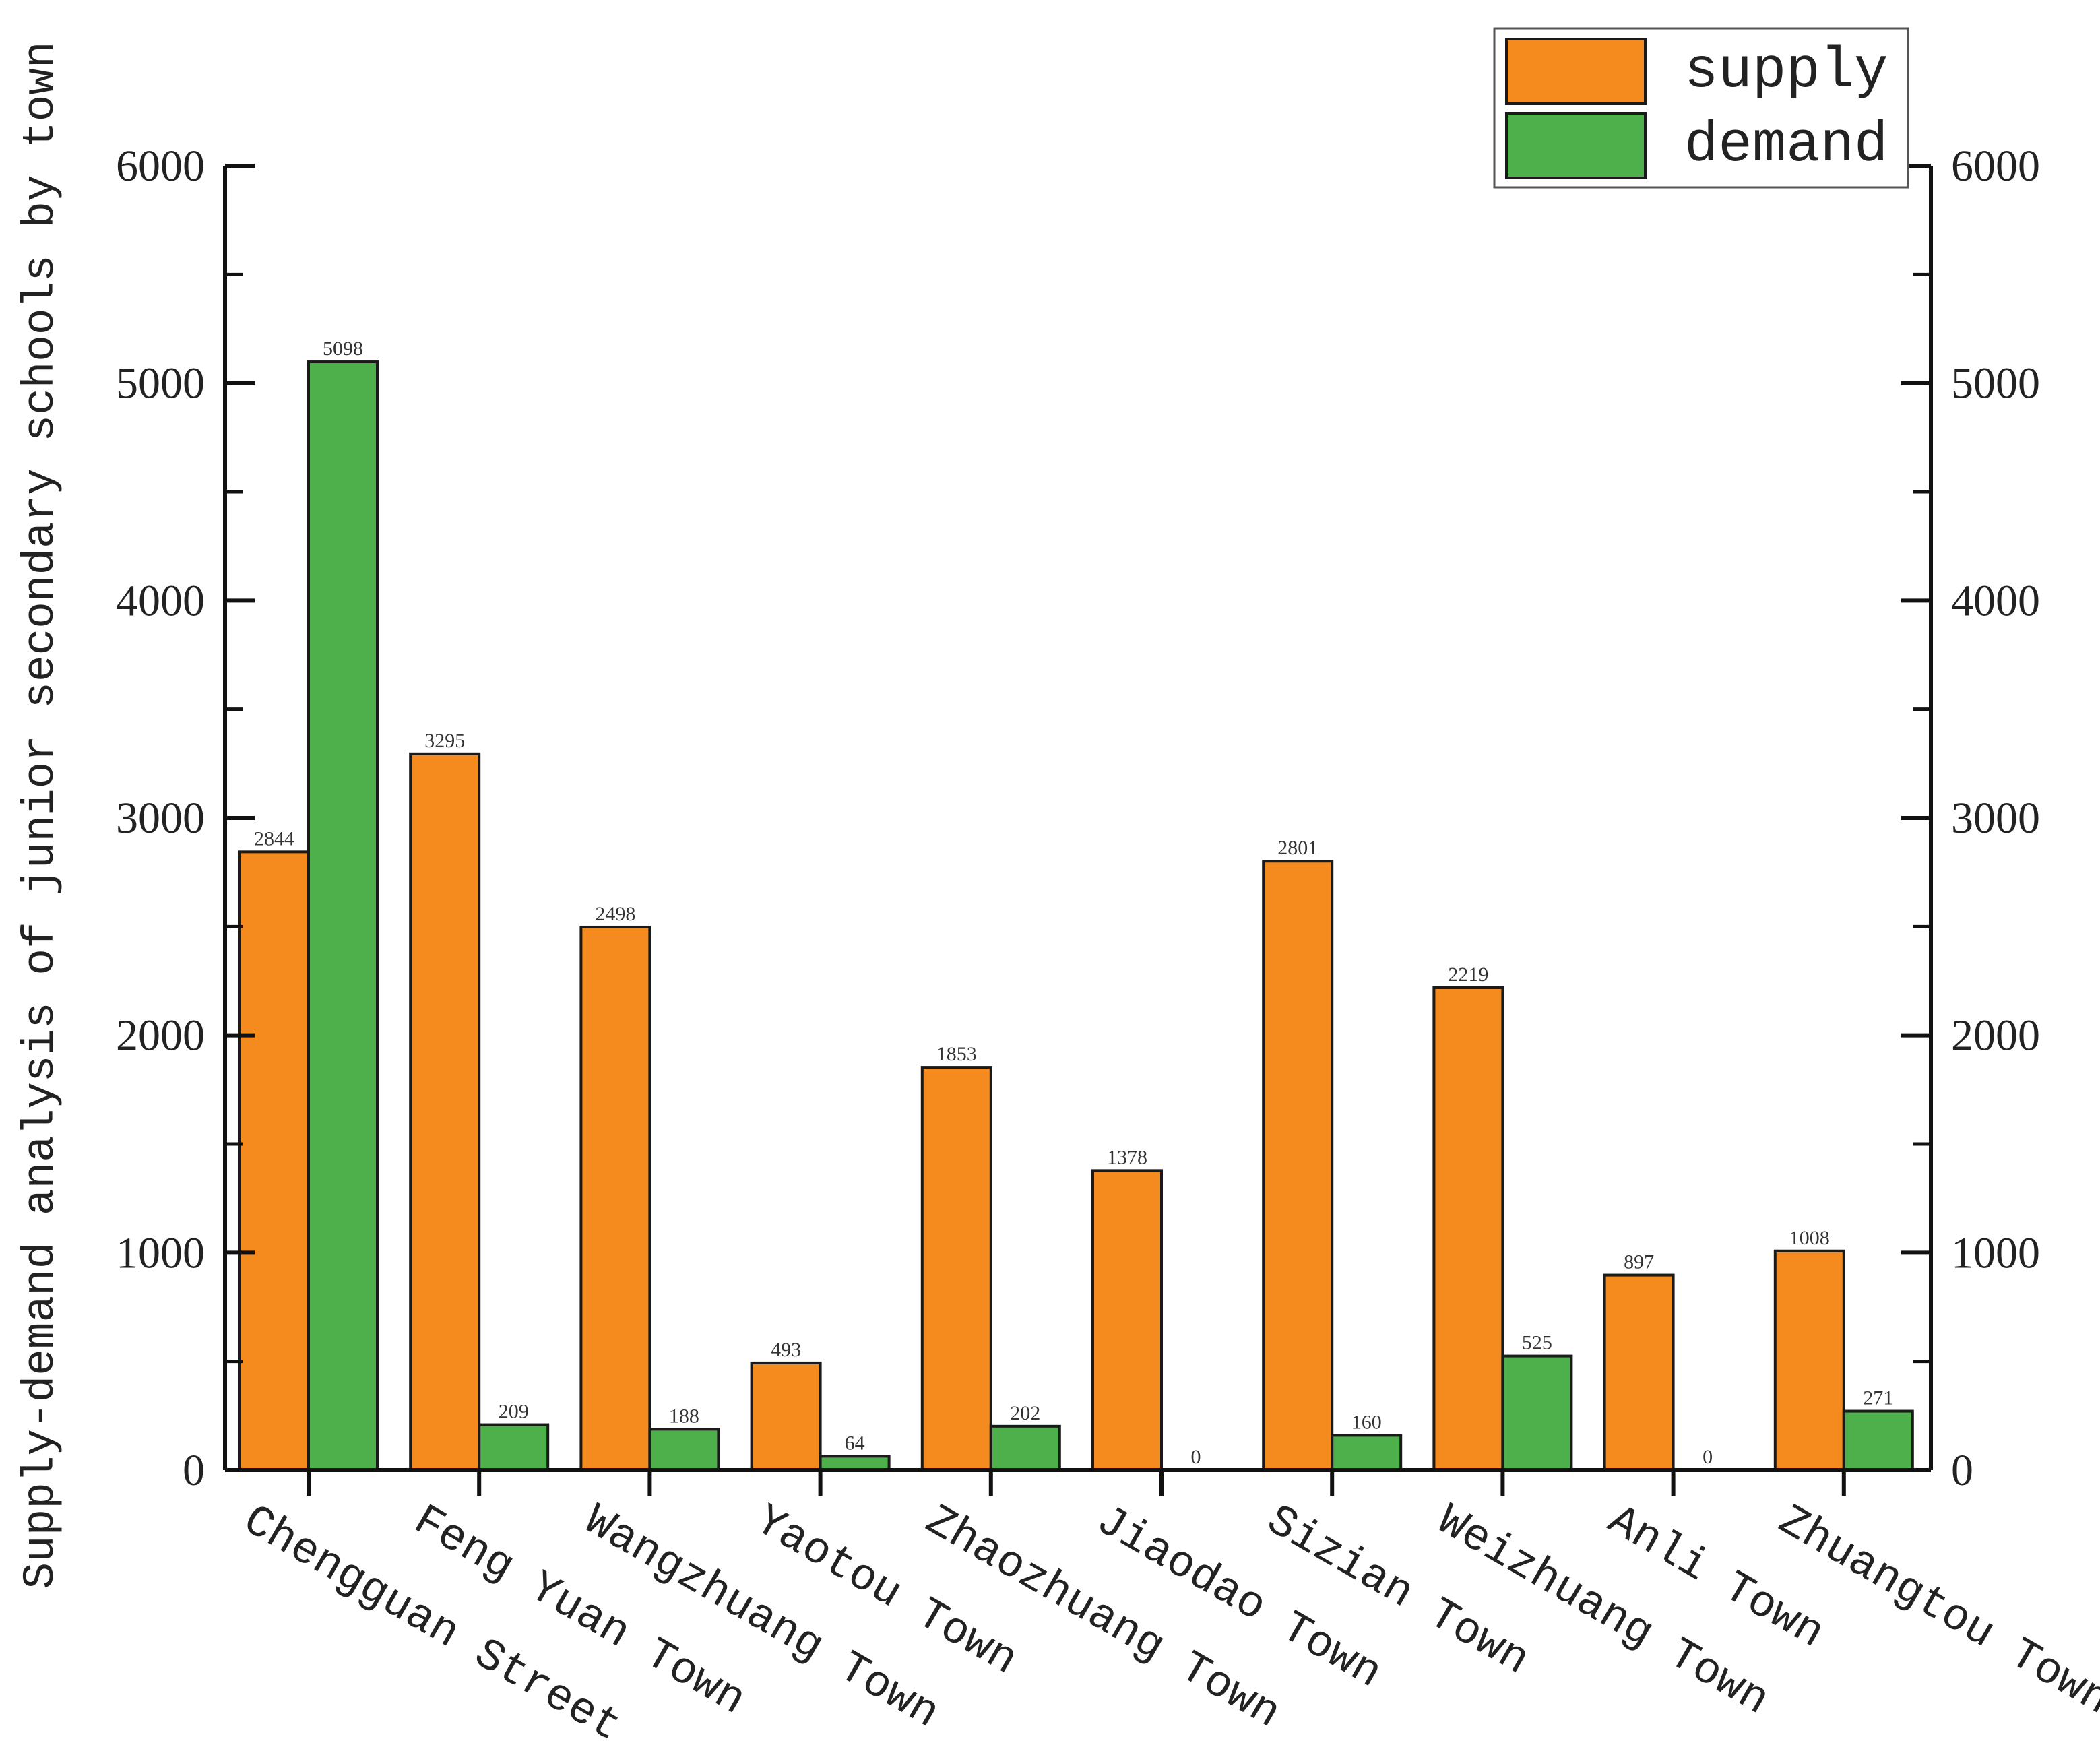 This screenshot has width=2100, height=1747. What do you see at coordinates (343, 349) in the screenshot?
I see `value-label-demand-0: 5098` at bounding box center [343, 349].